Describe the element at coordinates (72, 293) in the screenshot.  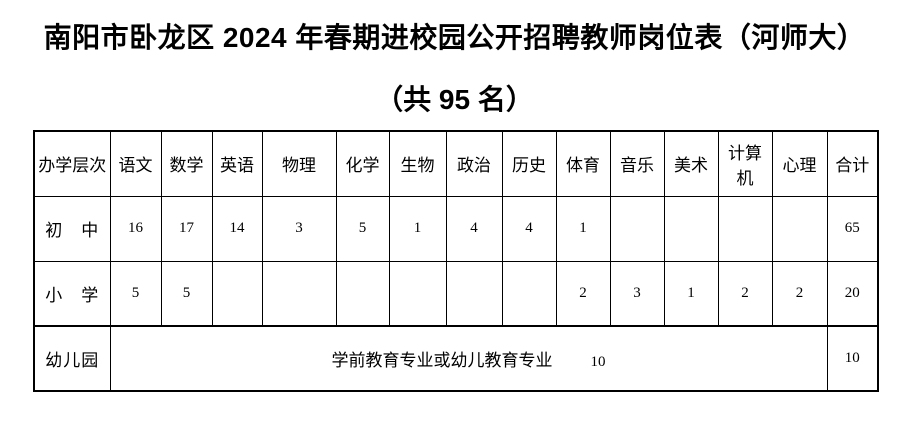
I see `row-label: 小 学` at that location.